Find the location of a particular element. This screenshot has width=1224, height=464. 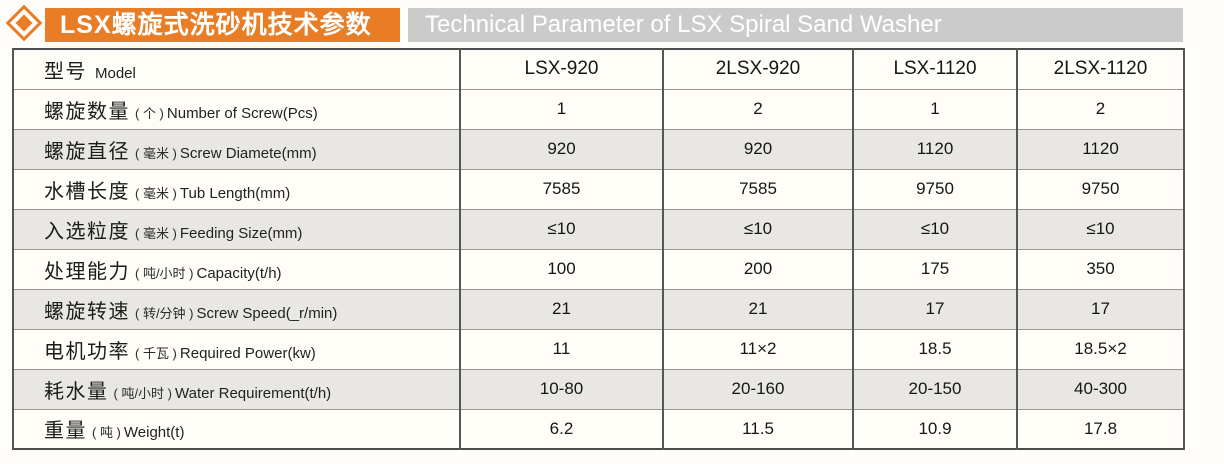

row-label-en: Required Power(kw) is located at coordinates (247, 353).